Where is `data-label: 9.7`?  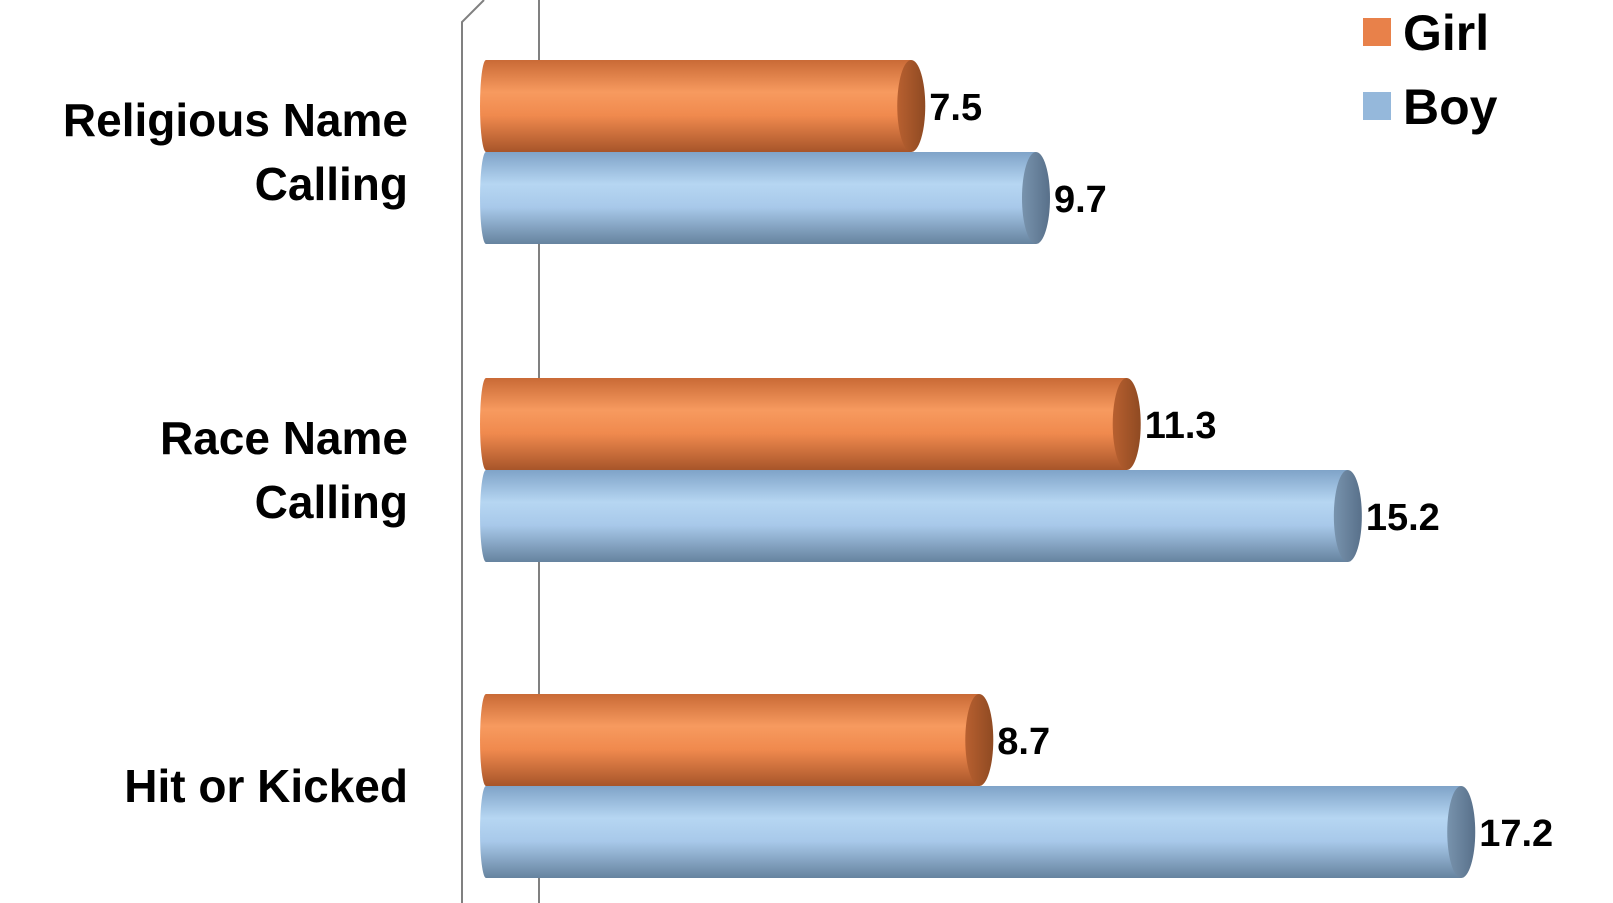
data-label: 9.7 is located at coordinates (1080, 200).